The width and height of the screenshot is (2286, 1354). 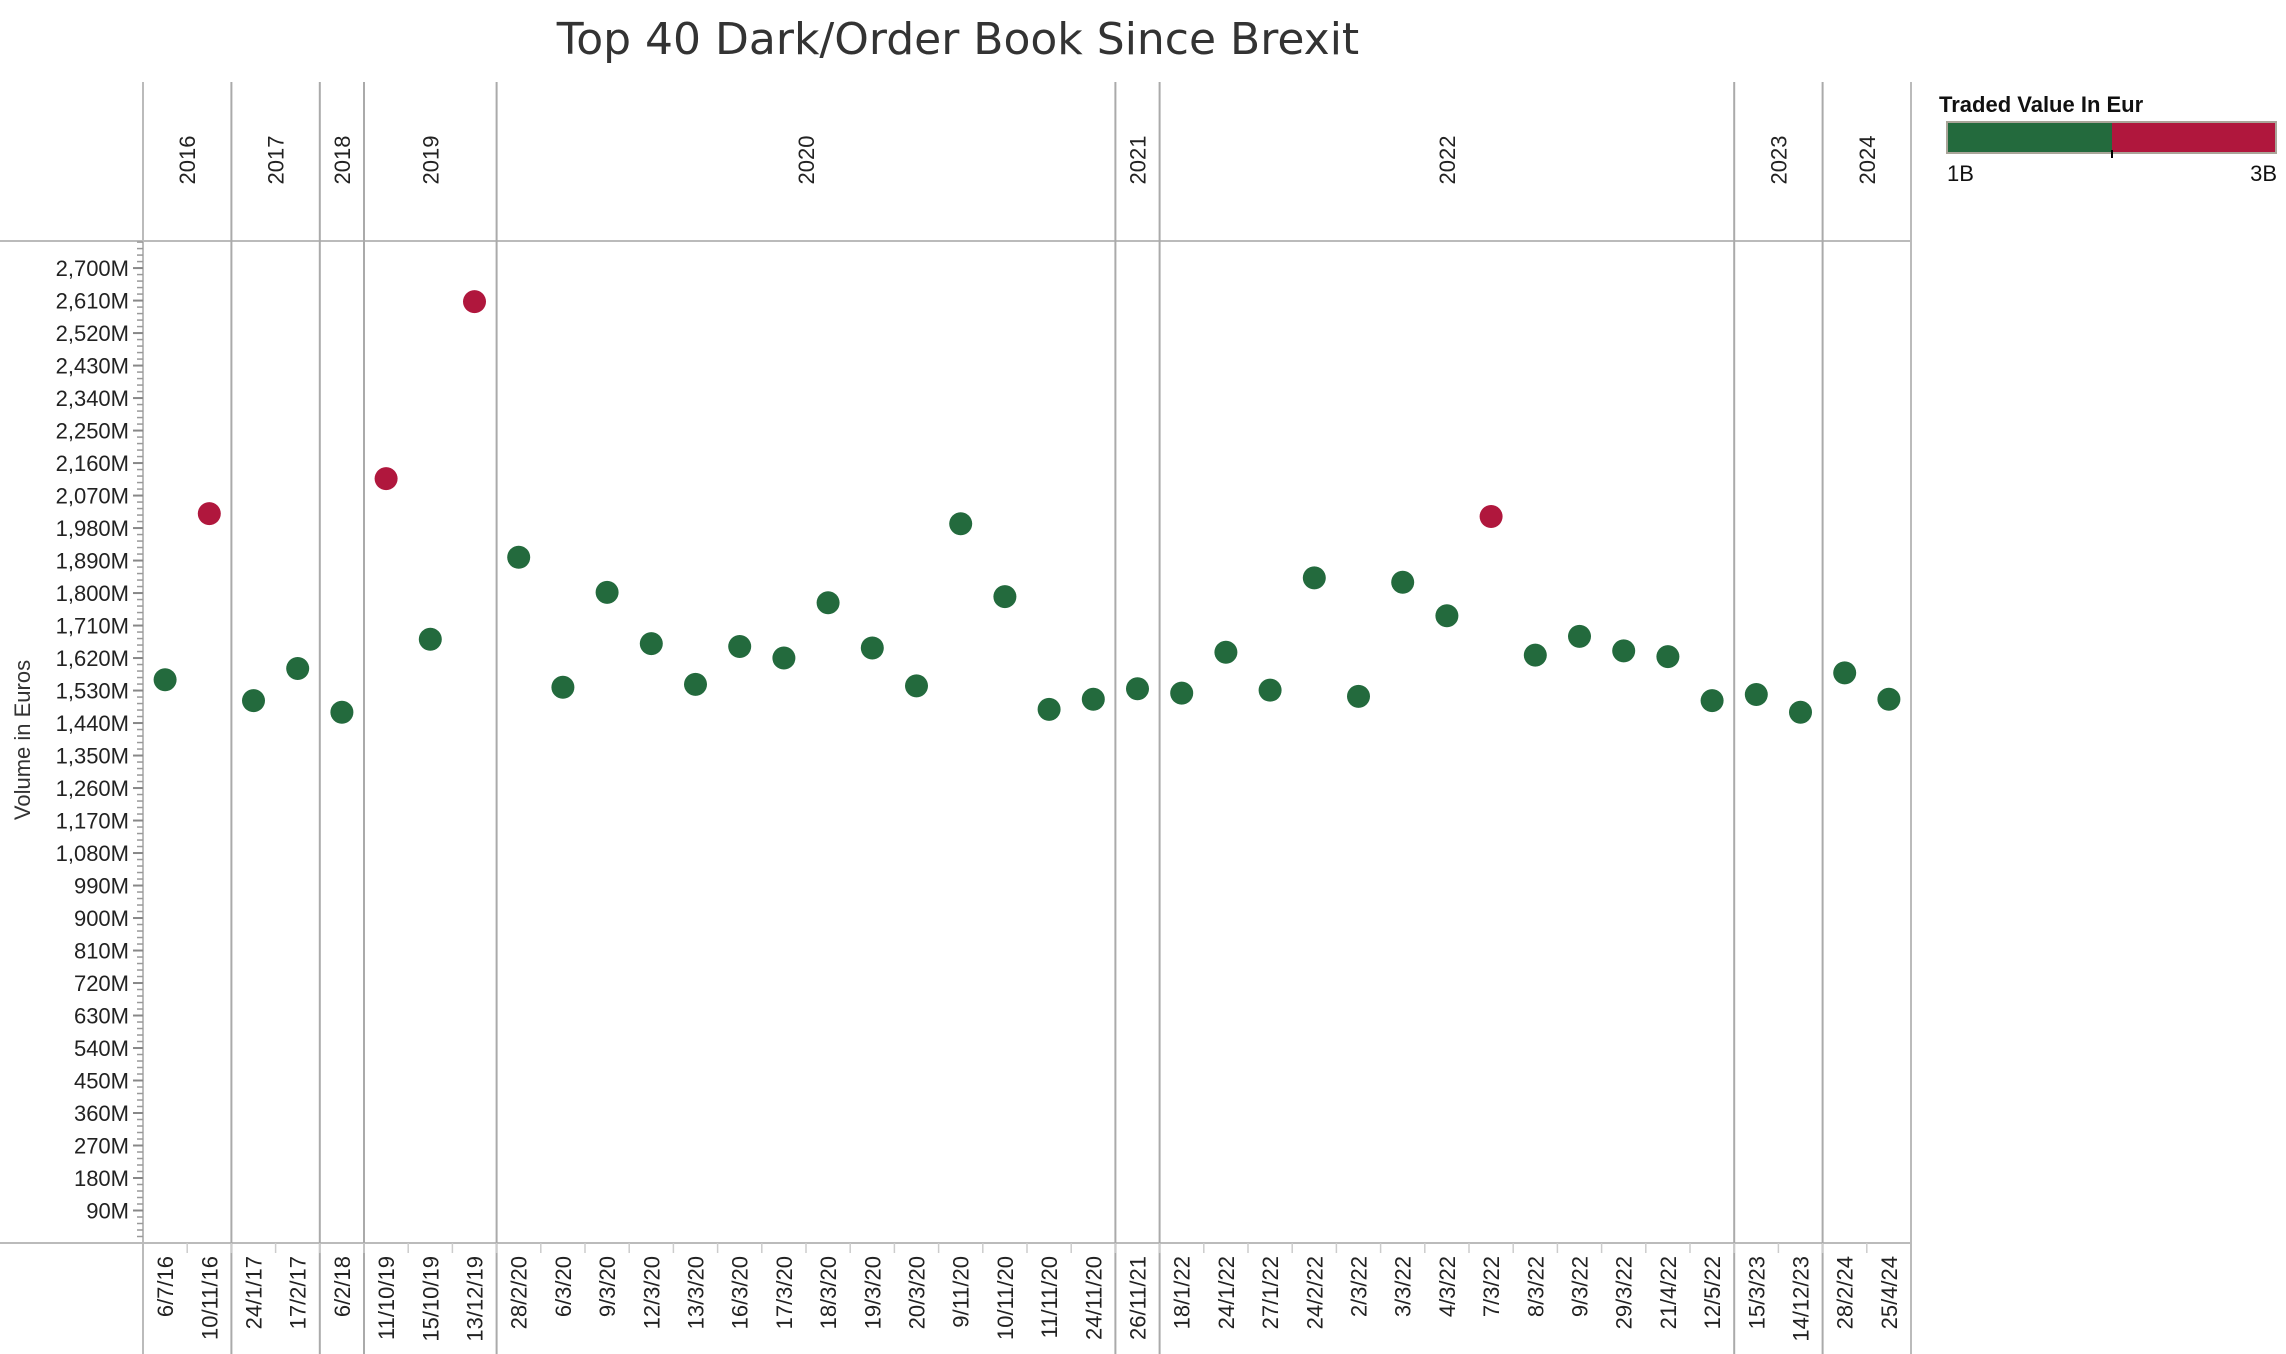 What do you see at coordinates (1889, 1292) in the screenshot?
I see `x-tick-label: 25/4/24` at bounding box center [1889, 1292].